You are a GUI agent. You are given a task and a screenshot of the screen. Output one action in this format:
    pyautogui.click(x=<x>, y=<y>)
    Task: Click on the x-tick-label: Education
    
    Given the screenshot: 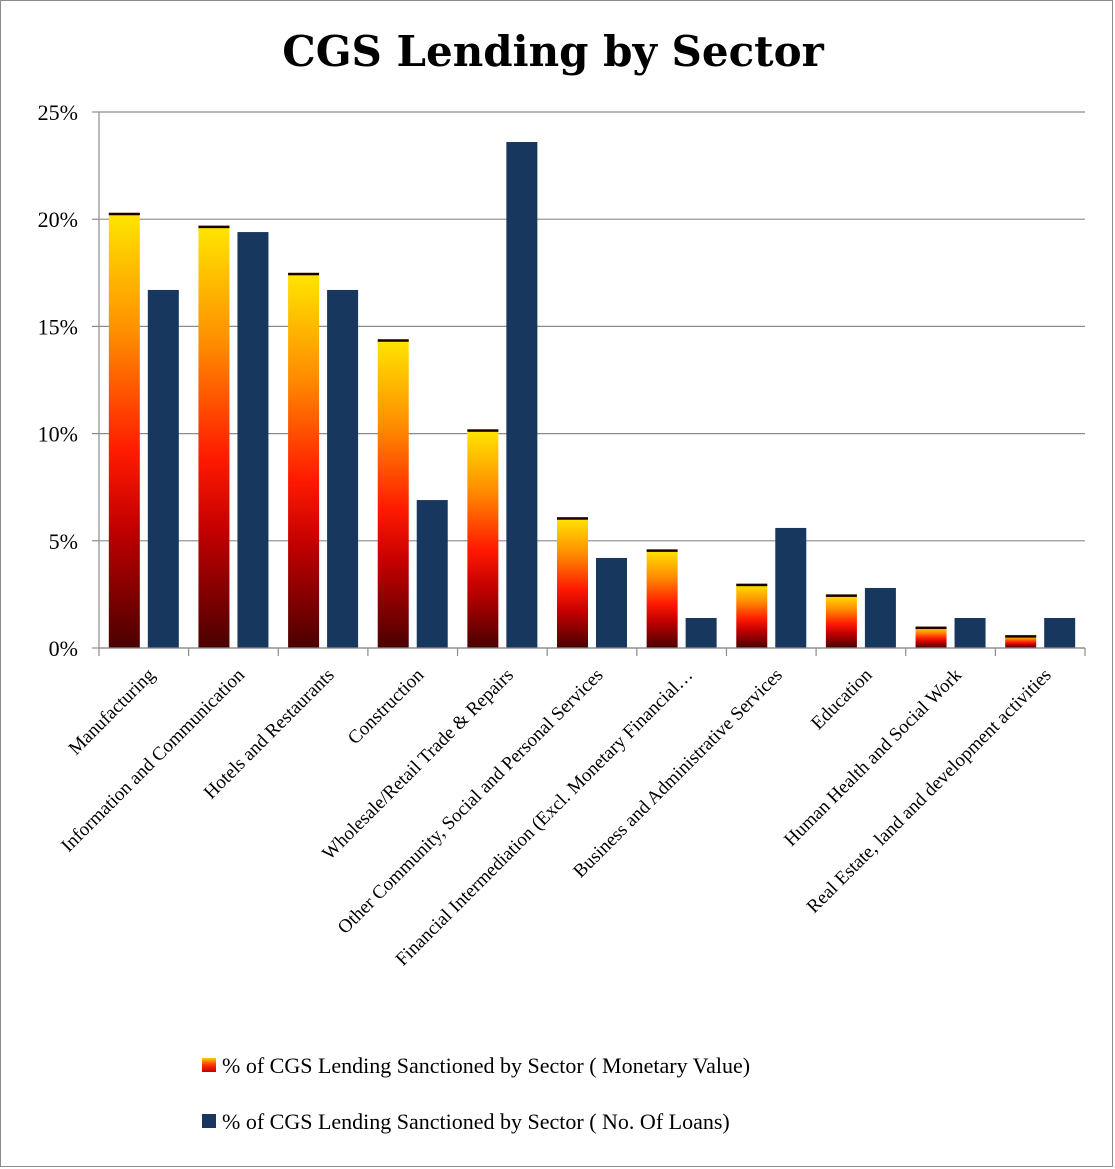 What is the action you would take?
    pyautogui.click(x=842, y=699)
    